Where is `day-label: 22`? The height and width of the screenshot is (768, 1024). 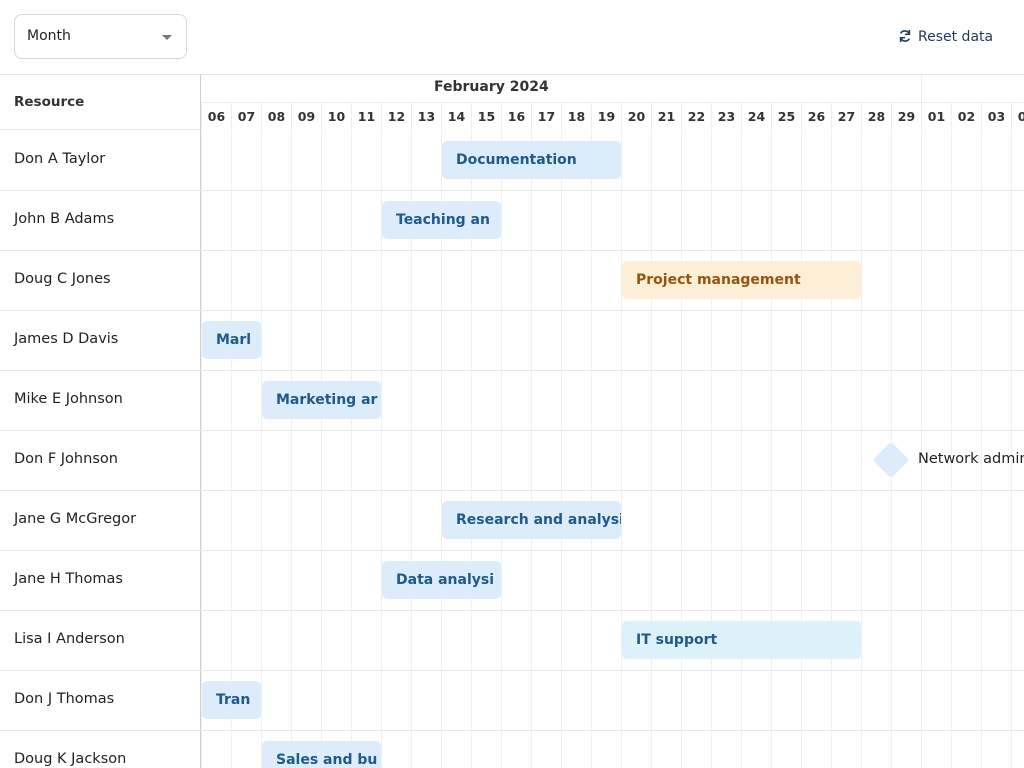 day-label: 22 is located at coordinates (696, 116).